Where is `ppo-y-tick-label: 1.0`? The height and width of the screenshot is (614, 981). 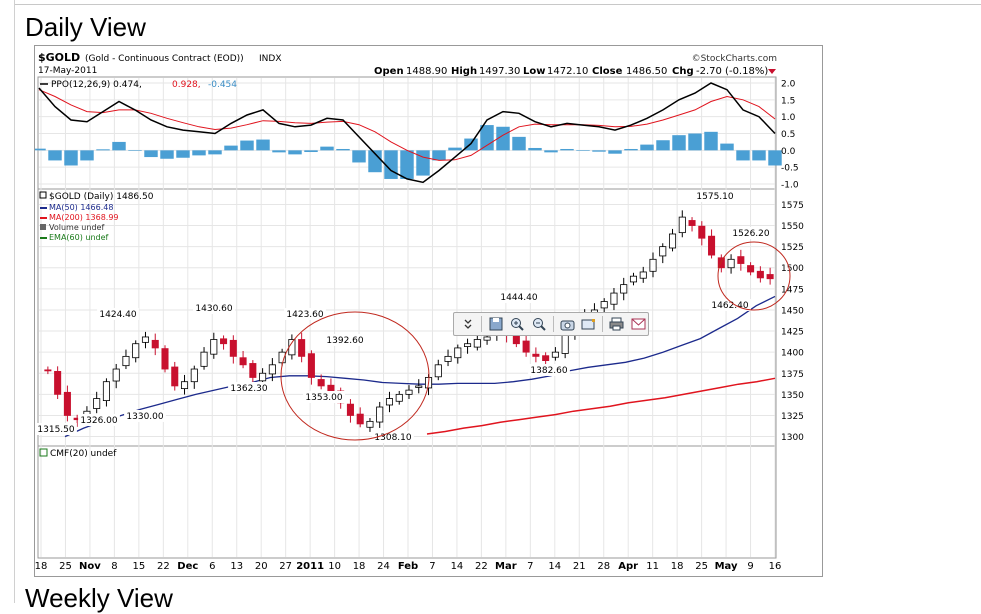
ppo-y-tick-label: 1.0 is located at coordinates (788, 118).